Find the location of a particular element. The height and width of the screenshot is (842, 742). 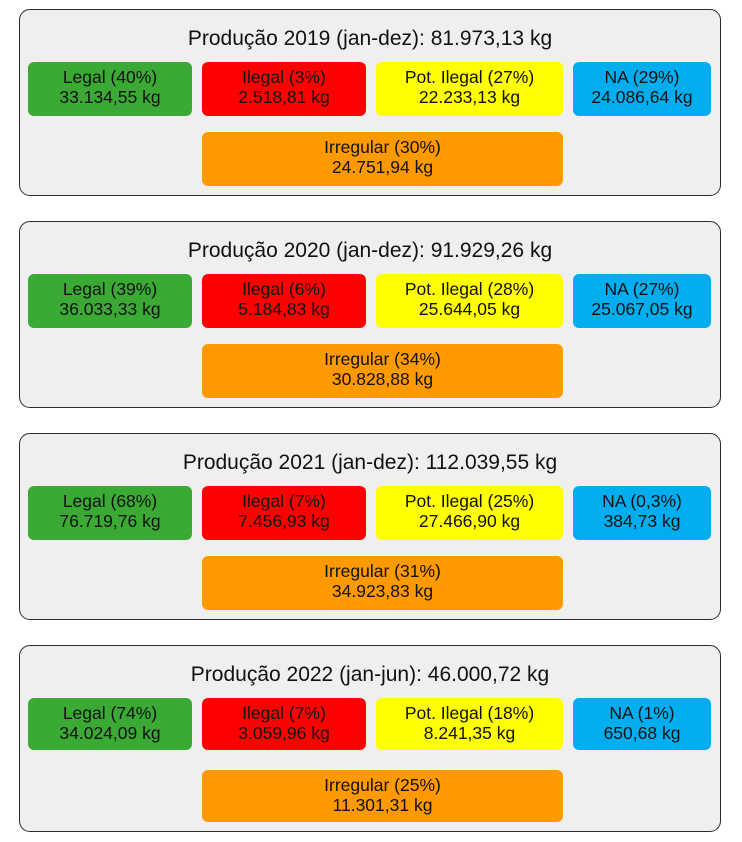

legal-box: Legal (39%) 36.033,33 kg is located at coordinates (110, 301).